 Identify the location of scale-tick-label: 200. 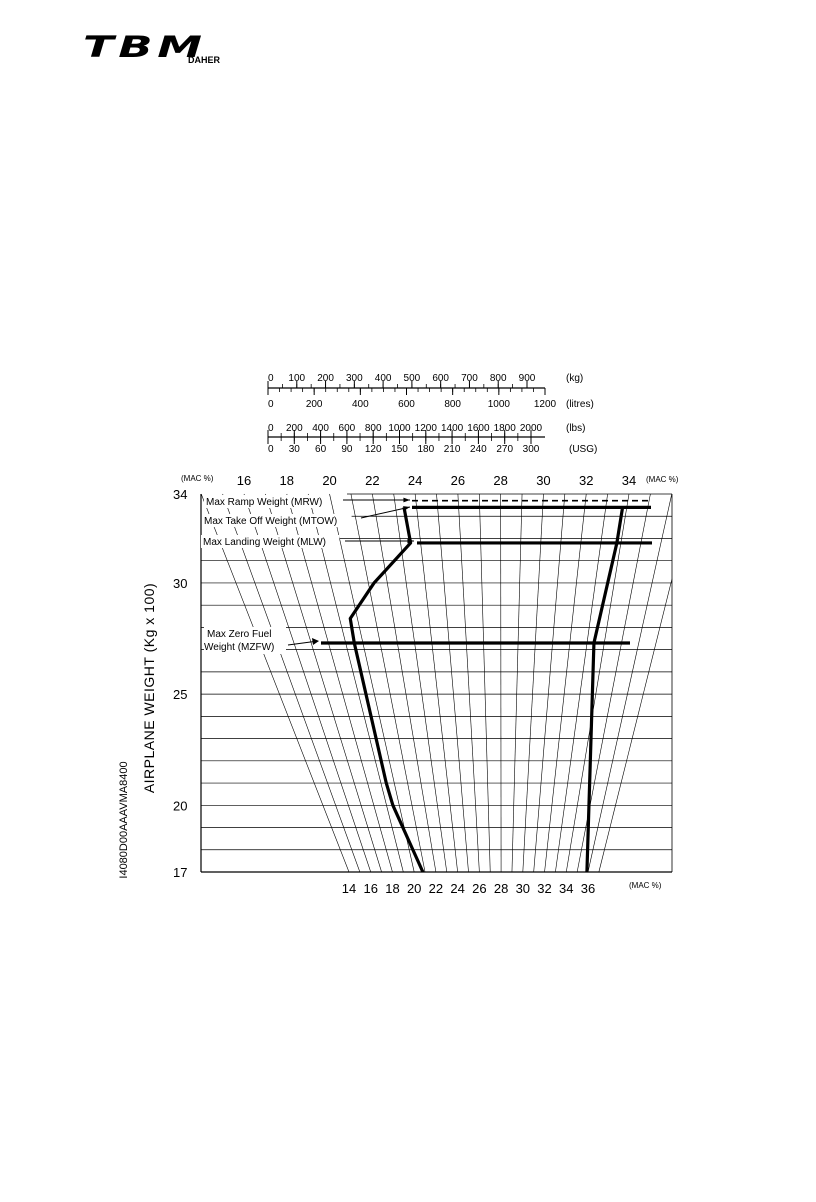
(294, 428).